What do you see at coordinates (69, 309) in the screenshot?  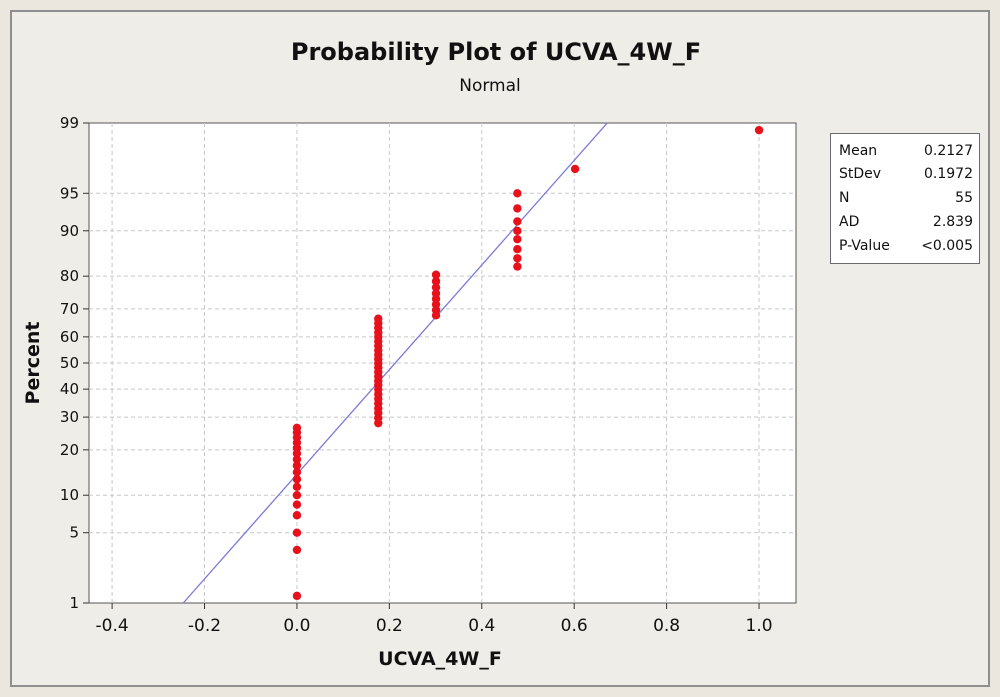 I see `y-tick-label: 70` at bounding box center [69, 309].